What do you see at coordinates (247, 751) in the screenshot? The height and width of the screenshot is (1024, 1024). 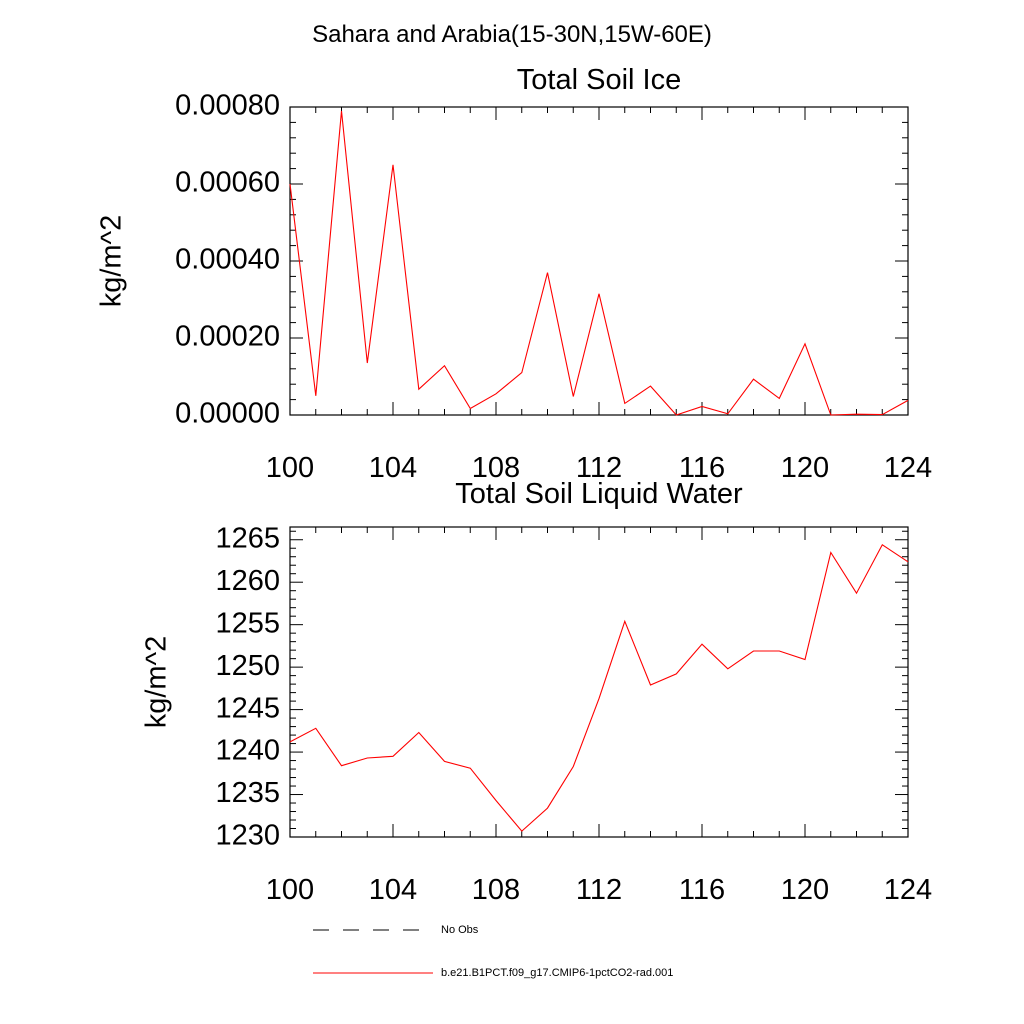 I see `y-tick-label: 1240` at bounding box center [247, 751].